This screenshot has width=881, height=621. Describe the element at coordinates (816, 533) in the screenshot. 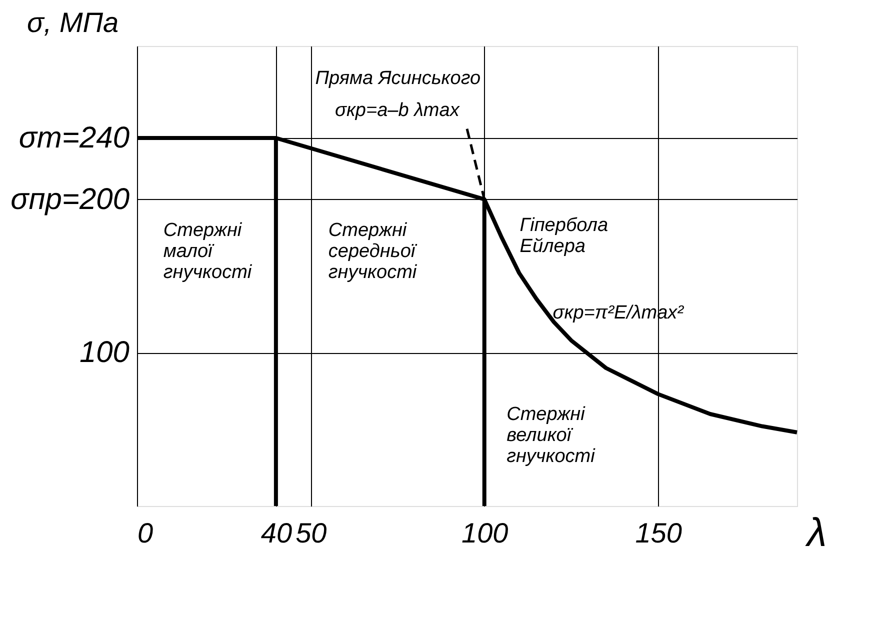

I see `x-axis-title: λ` at that location.